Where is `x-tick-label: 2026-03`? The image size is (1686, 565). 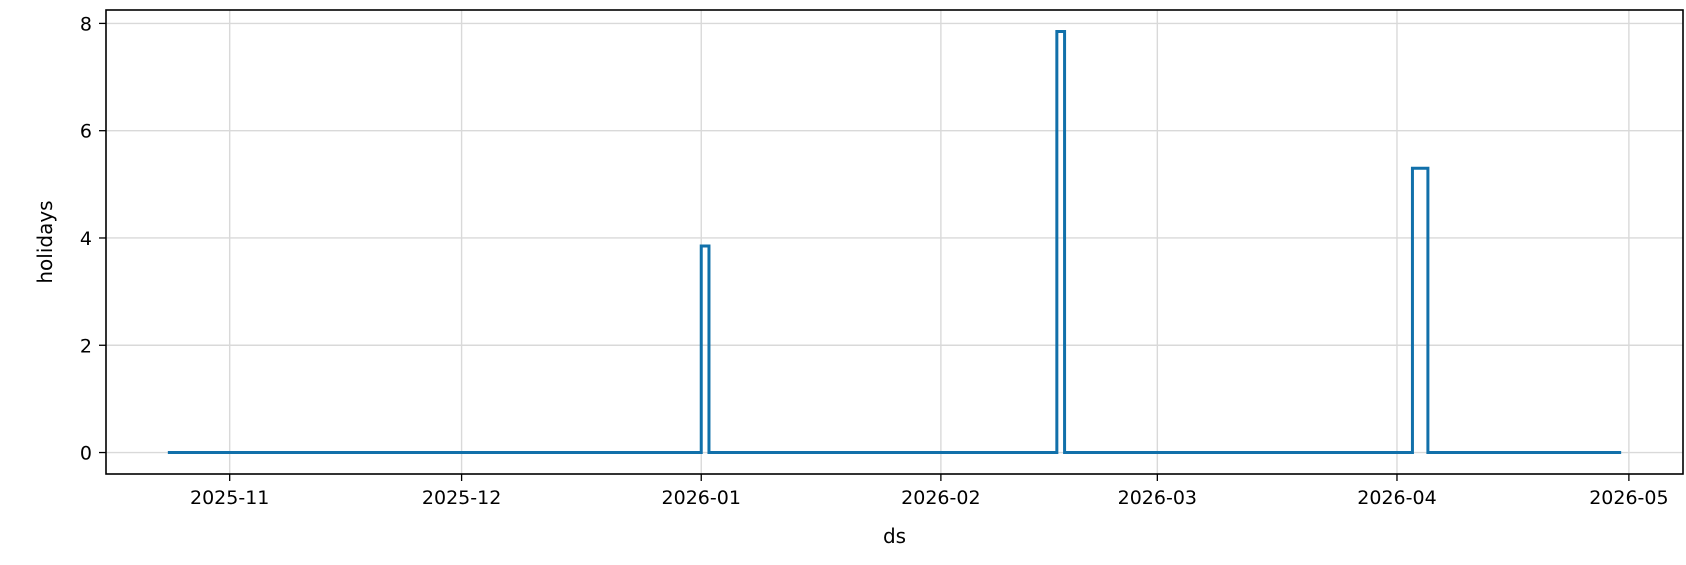
x-tick-label: 2026-03 is located at coordinates (1157, 498).